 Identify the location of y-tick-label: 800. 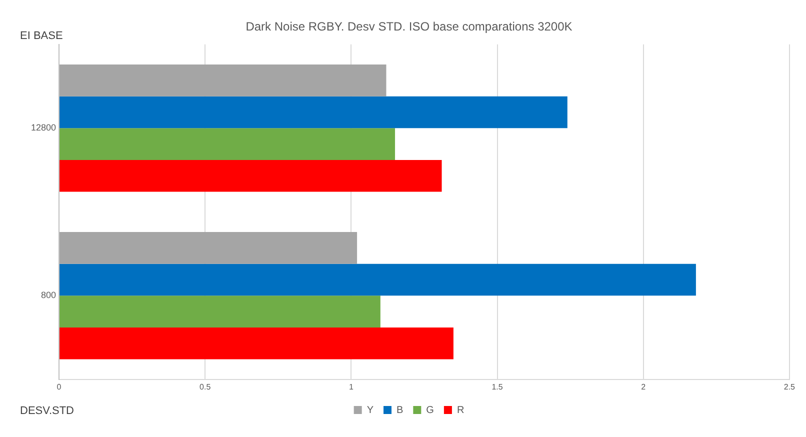
(48, 295).